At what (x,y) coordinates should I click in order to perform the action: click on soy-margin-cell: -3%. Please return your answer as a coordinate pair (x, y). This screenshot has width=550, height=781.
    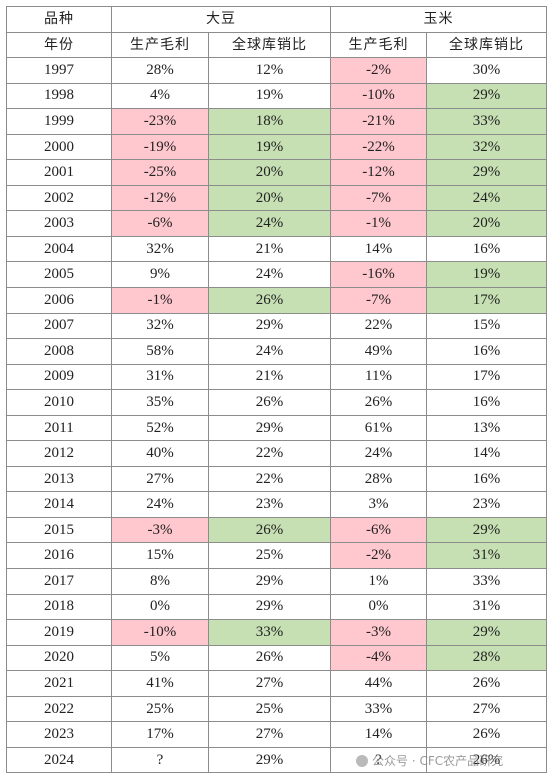
    Looking at the image, I should click on (160, 530).